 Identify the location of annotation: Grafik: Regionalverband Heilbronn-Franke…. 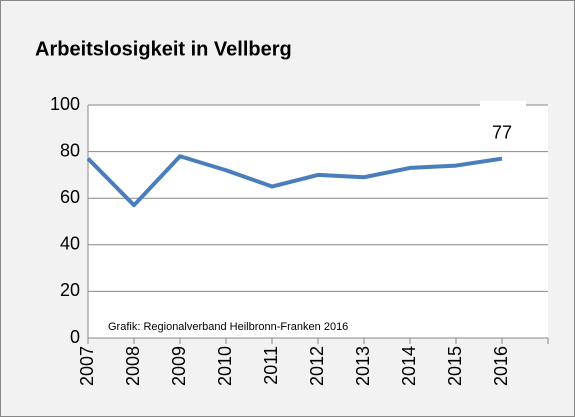
(228, 327).